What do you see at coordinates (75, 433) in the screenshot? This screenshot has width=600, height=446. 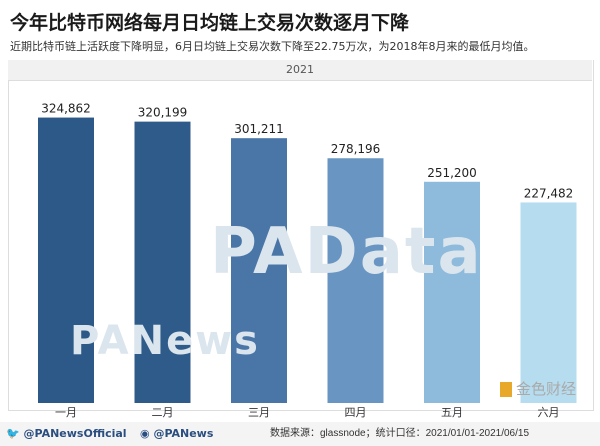 I see `twitter-label: @PANewsOfficial` at bounding box center [75, 433].